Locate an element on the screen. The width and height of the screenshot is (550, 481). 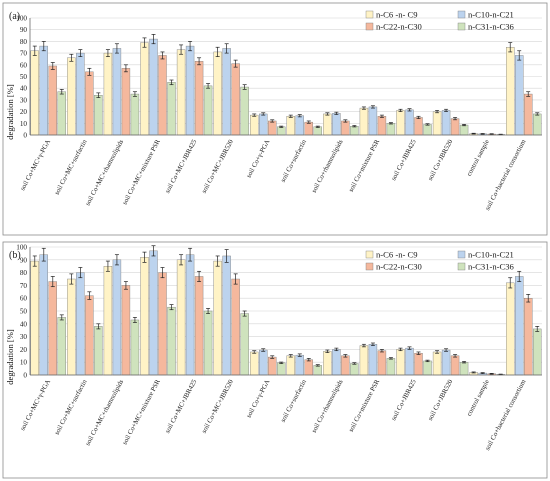
category-label: soil Co+MC+rhamnolipids is located at coordinates (104, 412).